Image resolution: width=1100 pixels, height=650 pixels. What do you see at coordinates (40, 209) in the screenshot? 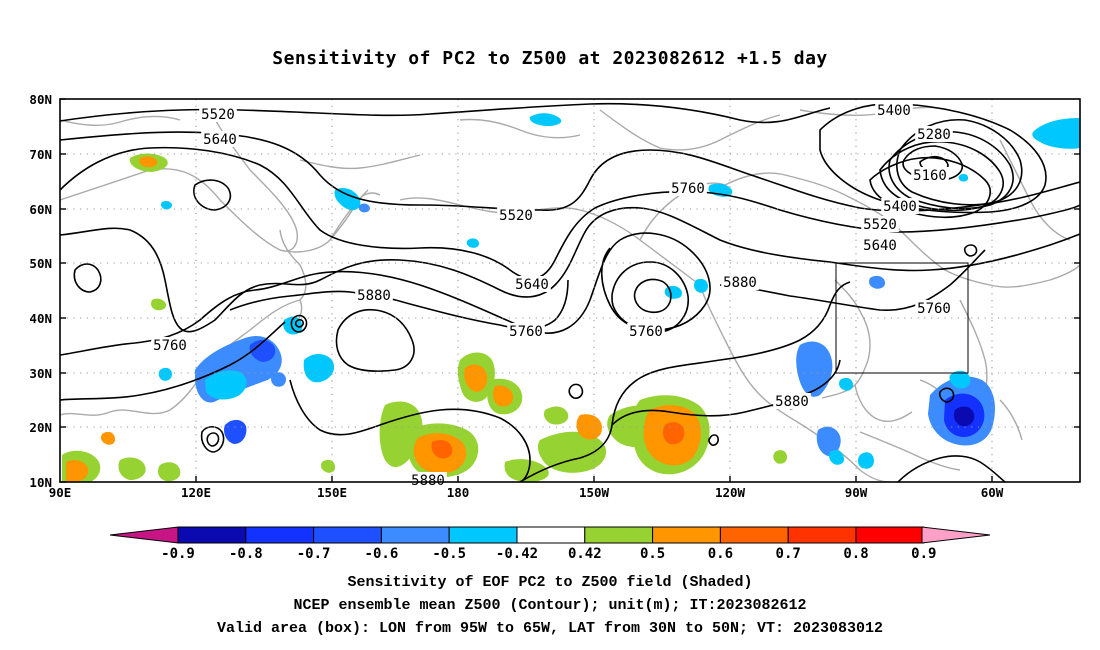
I see `lat-label: 60N` at bounding box center [40, 209].